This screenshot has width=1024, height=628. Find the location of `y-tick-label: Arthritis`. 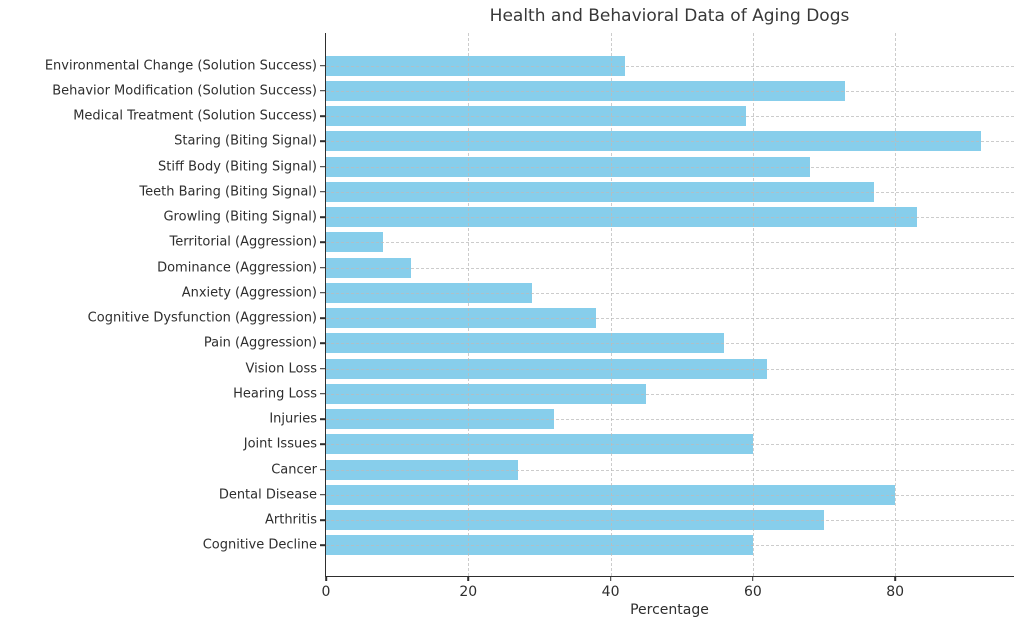

y-tick-label: Arthritis is located at coordinates (290, 520).